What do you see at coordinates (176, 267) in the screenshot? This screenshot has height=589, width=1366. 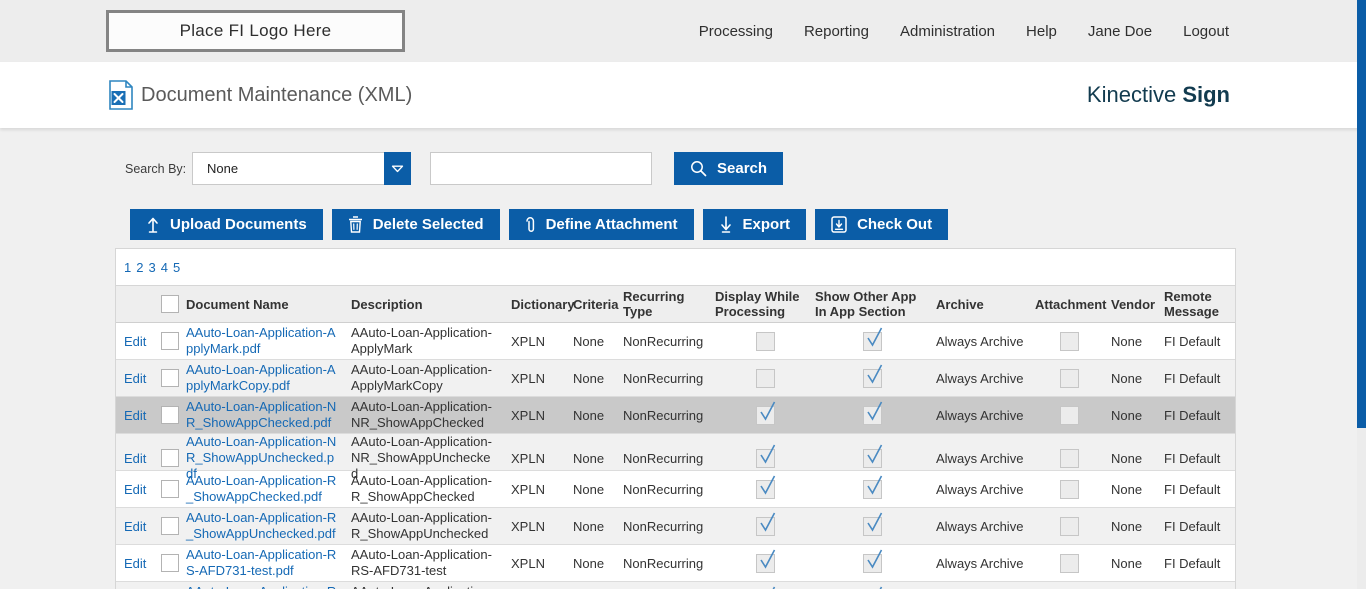 I see `page-link-5: 5` at bounding box center [176, 267].